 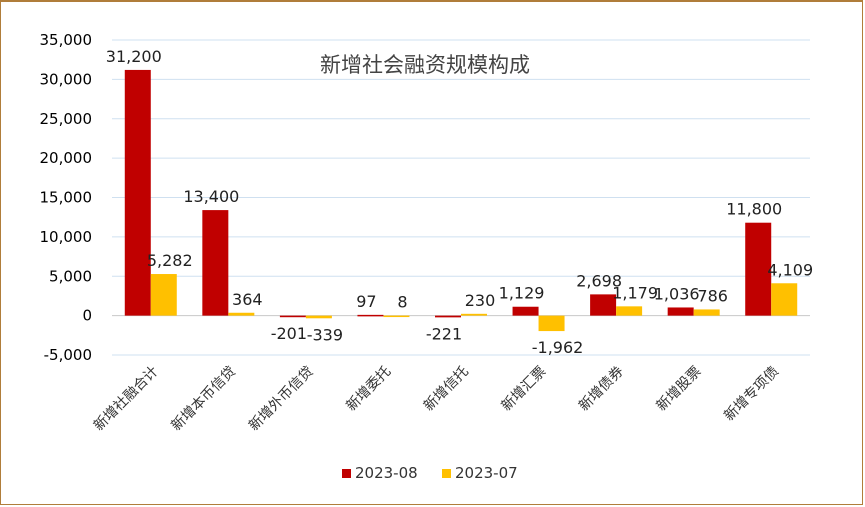 What do you see at coordinates (444, 333) in the screenshot?
I see `data-label: -221` at bounding box center [444, 333].